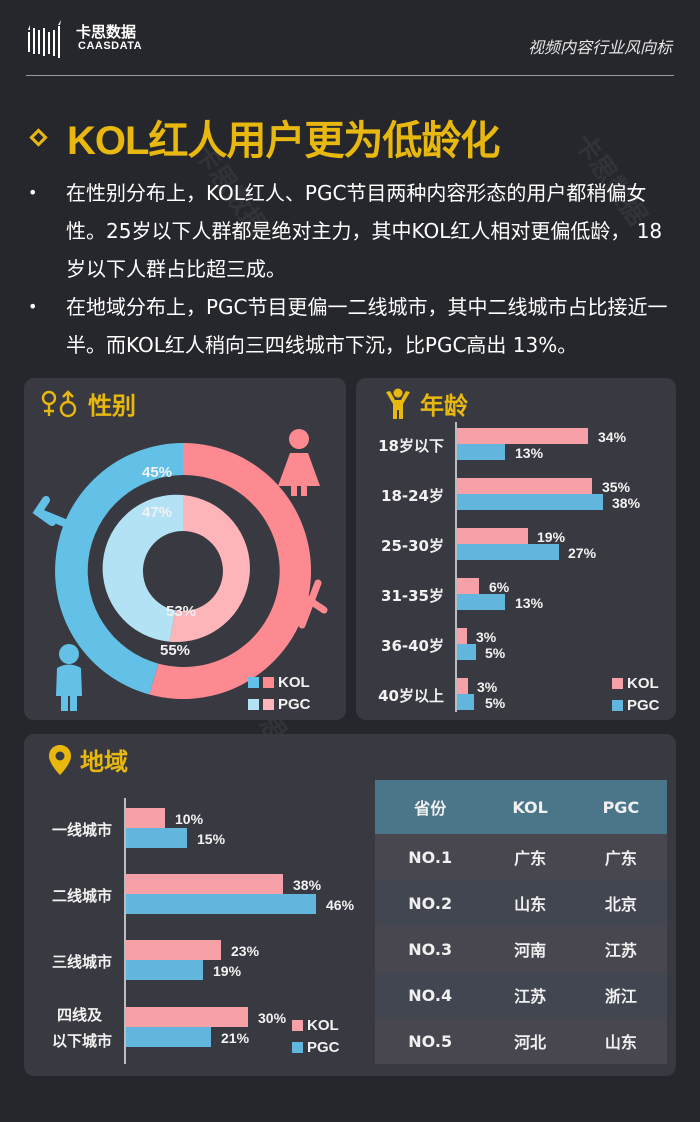 This screenshot has width=700, height=1122. I want to click on kol-province-cell: 广东, so click(530, 857).